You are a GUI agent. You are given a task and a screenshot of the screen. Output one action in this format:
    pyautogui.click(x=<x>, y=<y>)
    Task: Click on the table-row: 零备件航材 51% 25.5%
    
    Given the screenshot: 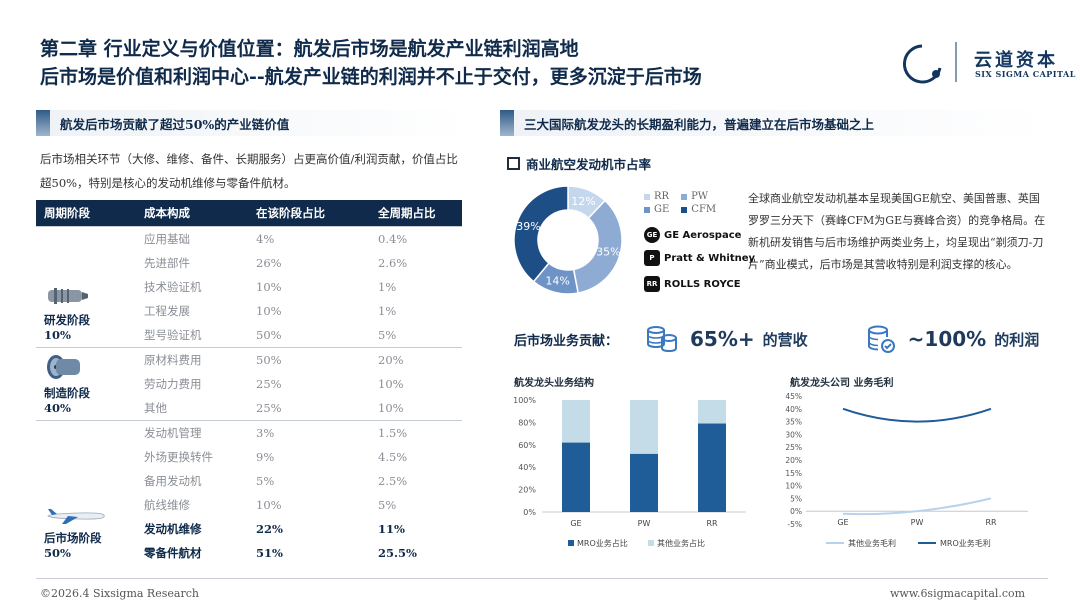 What is the action you would take?
    pyautogui.click(x=249, y=553)
    